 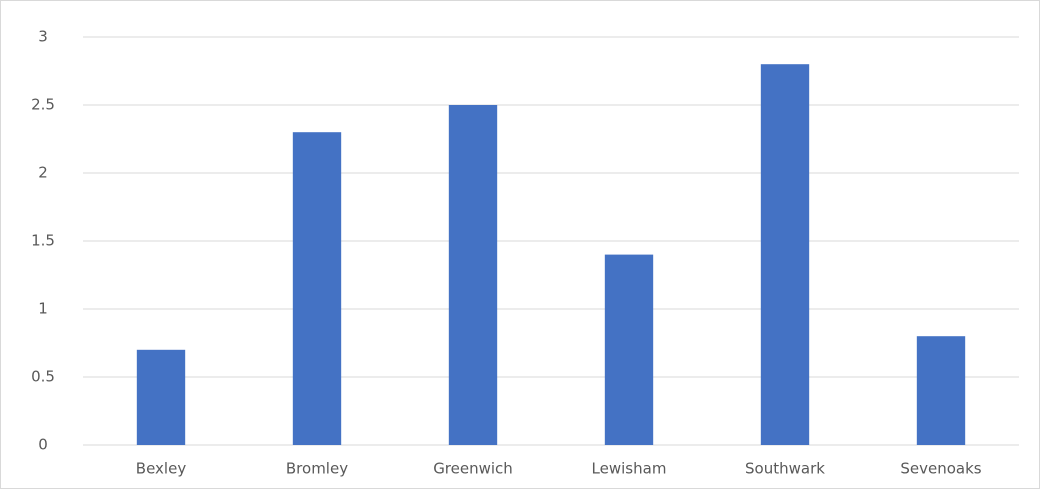 I want to click on x-tick-label: Southwark, so click(x=785, y=469).